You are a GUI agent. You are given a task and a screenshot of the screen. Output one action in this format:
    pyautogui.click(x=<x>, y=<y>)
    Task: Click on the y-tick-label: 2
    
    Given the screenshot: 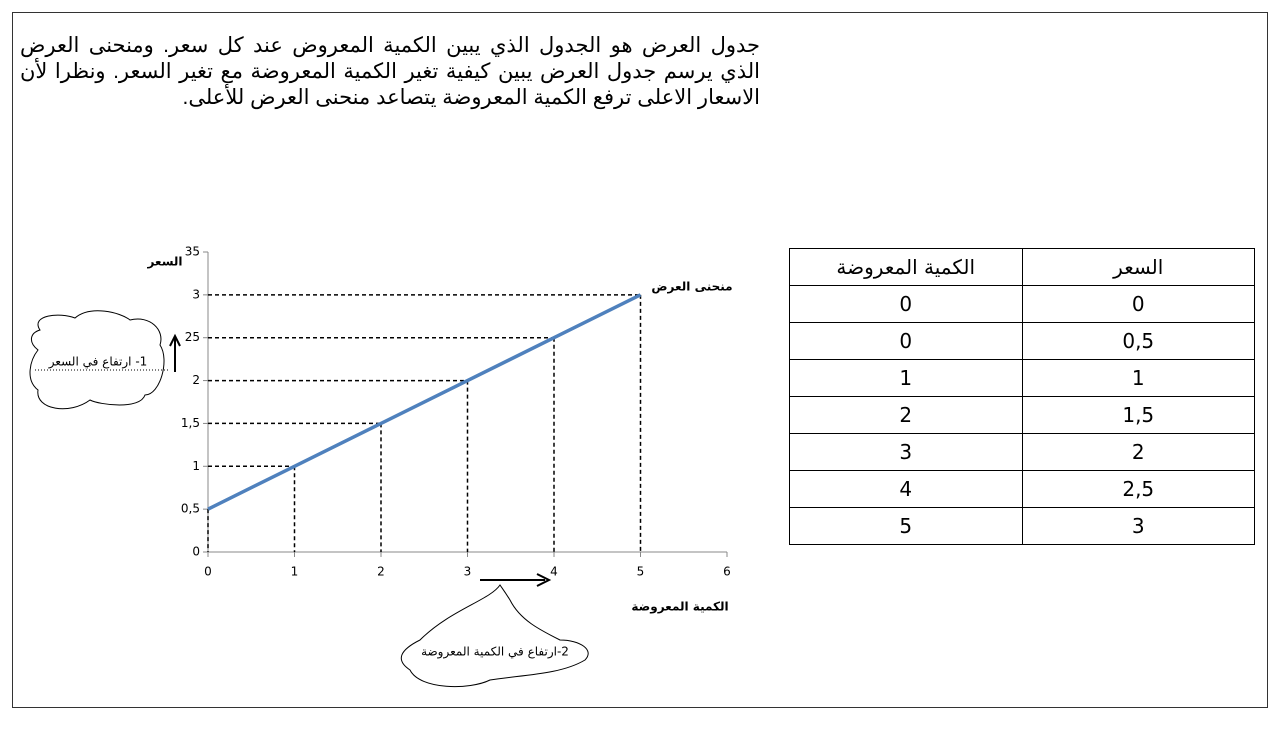 What is the action you would take?
    pyautogui.click(x=196, y=380)
    